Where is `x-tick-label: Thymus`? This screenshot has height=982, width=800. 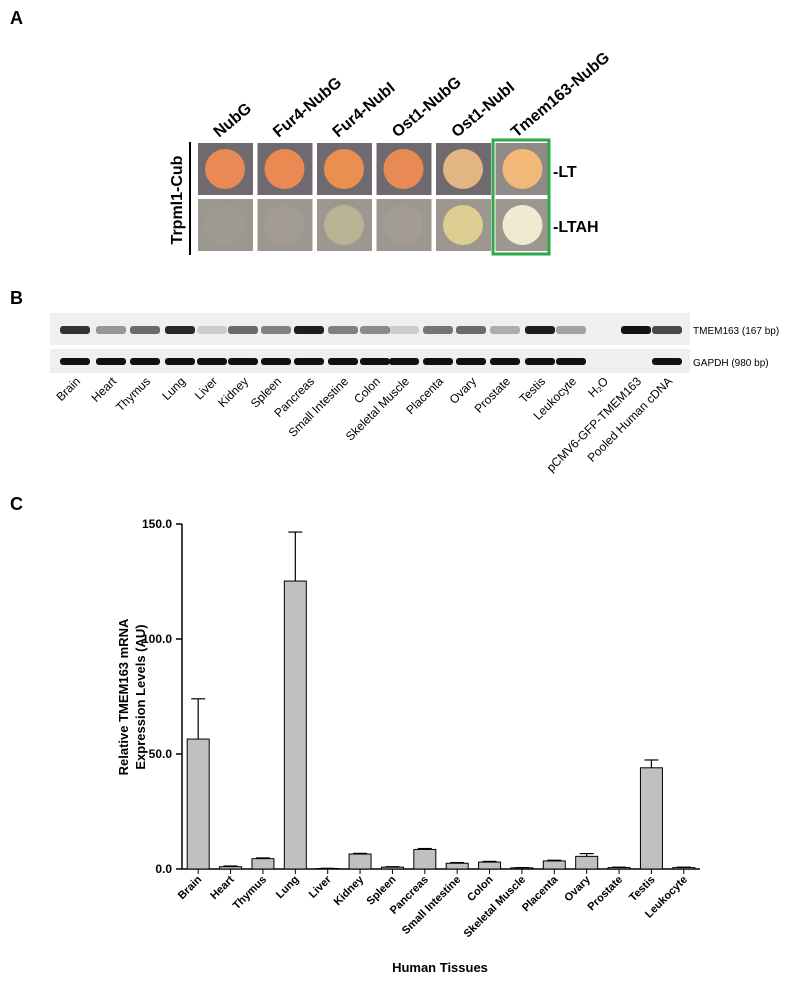 x-tick-label: Thymus is located at coordinates (250, 893).